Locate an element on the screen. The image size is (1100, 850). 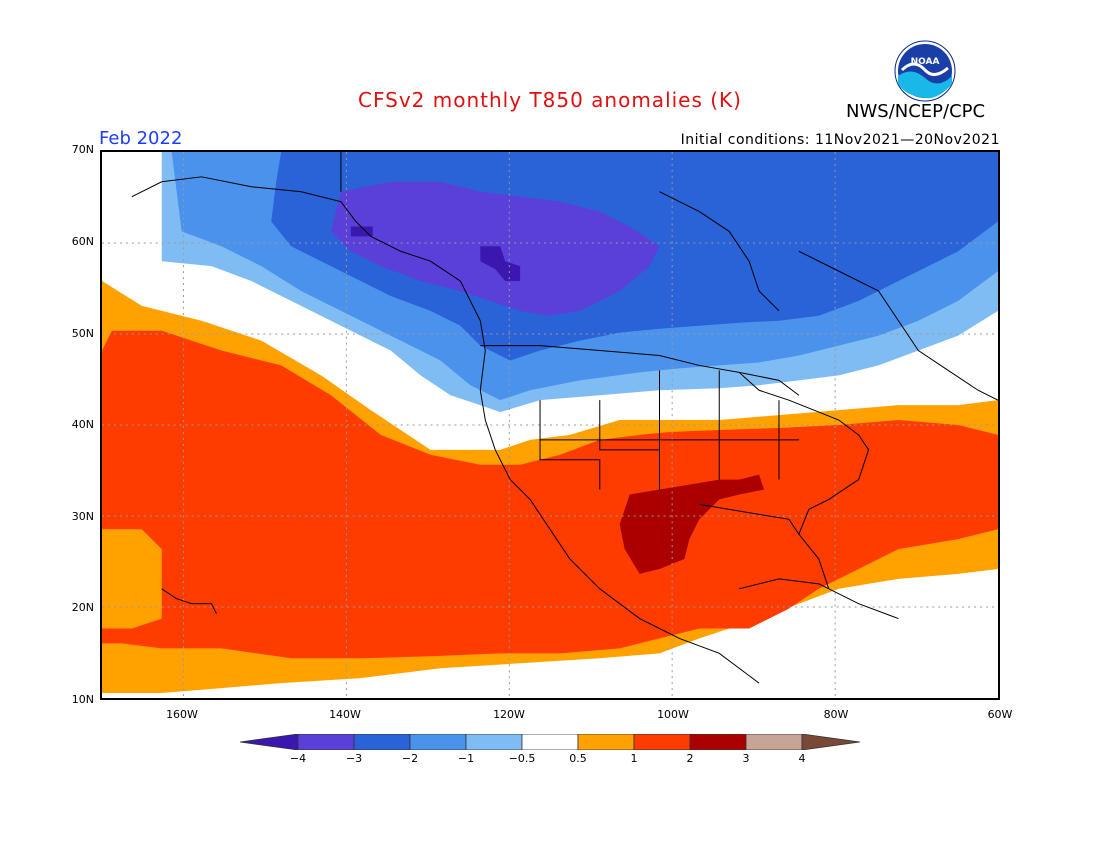
map-title: CFSv2 monthly T850 anomalies (K) is located at coordinates (550, 100).